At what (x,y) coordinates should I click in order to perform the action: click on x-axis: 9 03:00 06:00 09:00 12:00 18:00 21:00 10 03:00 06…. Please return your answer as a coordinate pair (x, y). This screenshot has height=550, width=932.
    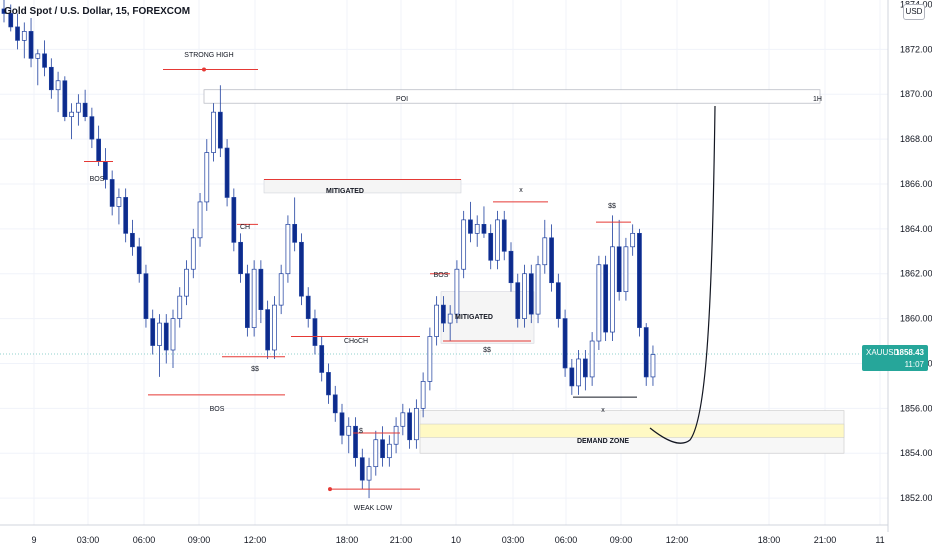
    Looking at the image, I should click on (457, 540).